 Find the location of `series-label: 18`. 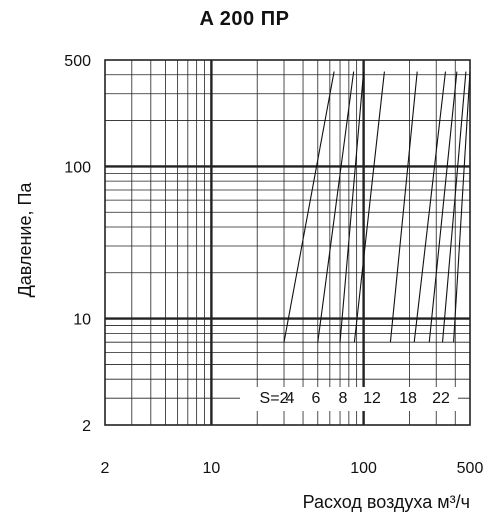

series-label: 18 is located at coordinates (408, 398).